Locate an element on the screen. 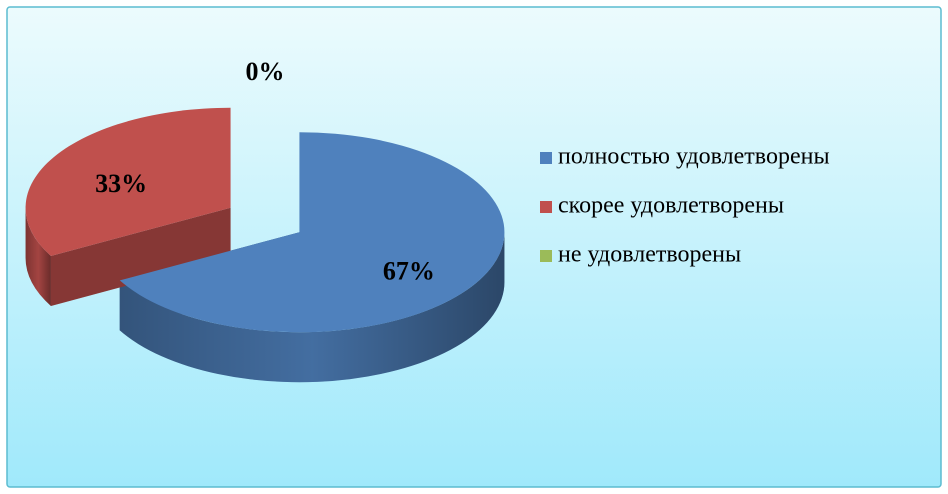  legend-label: не удовлетворены is located at coordinates (649, 255).